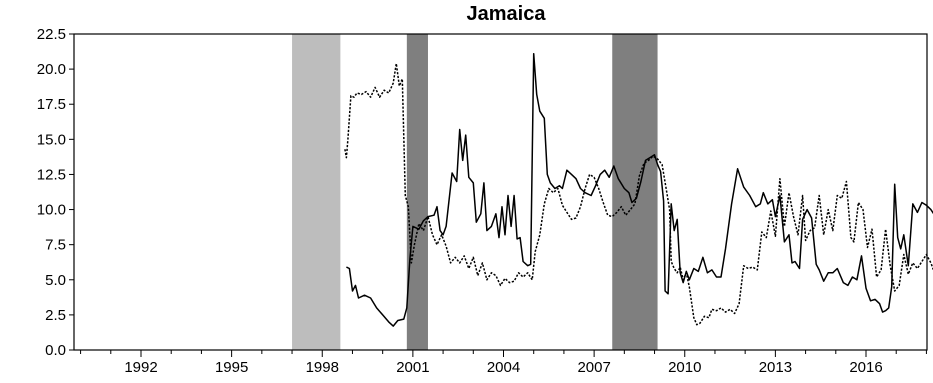  I want to click on y-axis: 0.0 2.5 5.0 7.5 10.0 12.5 15.0 17.5 20.0 22.5, so click(55, 192).